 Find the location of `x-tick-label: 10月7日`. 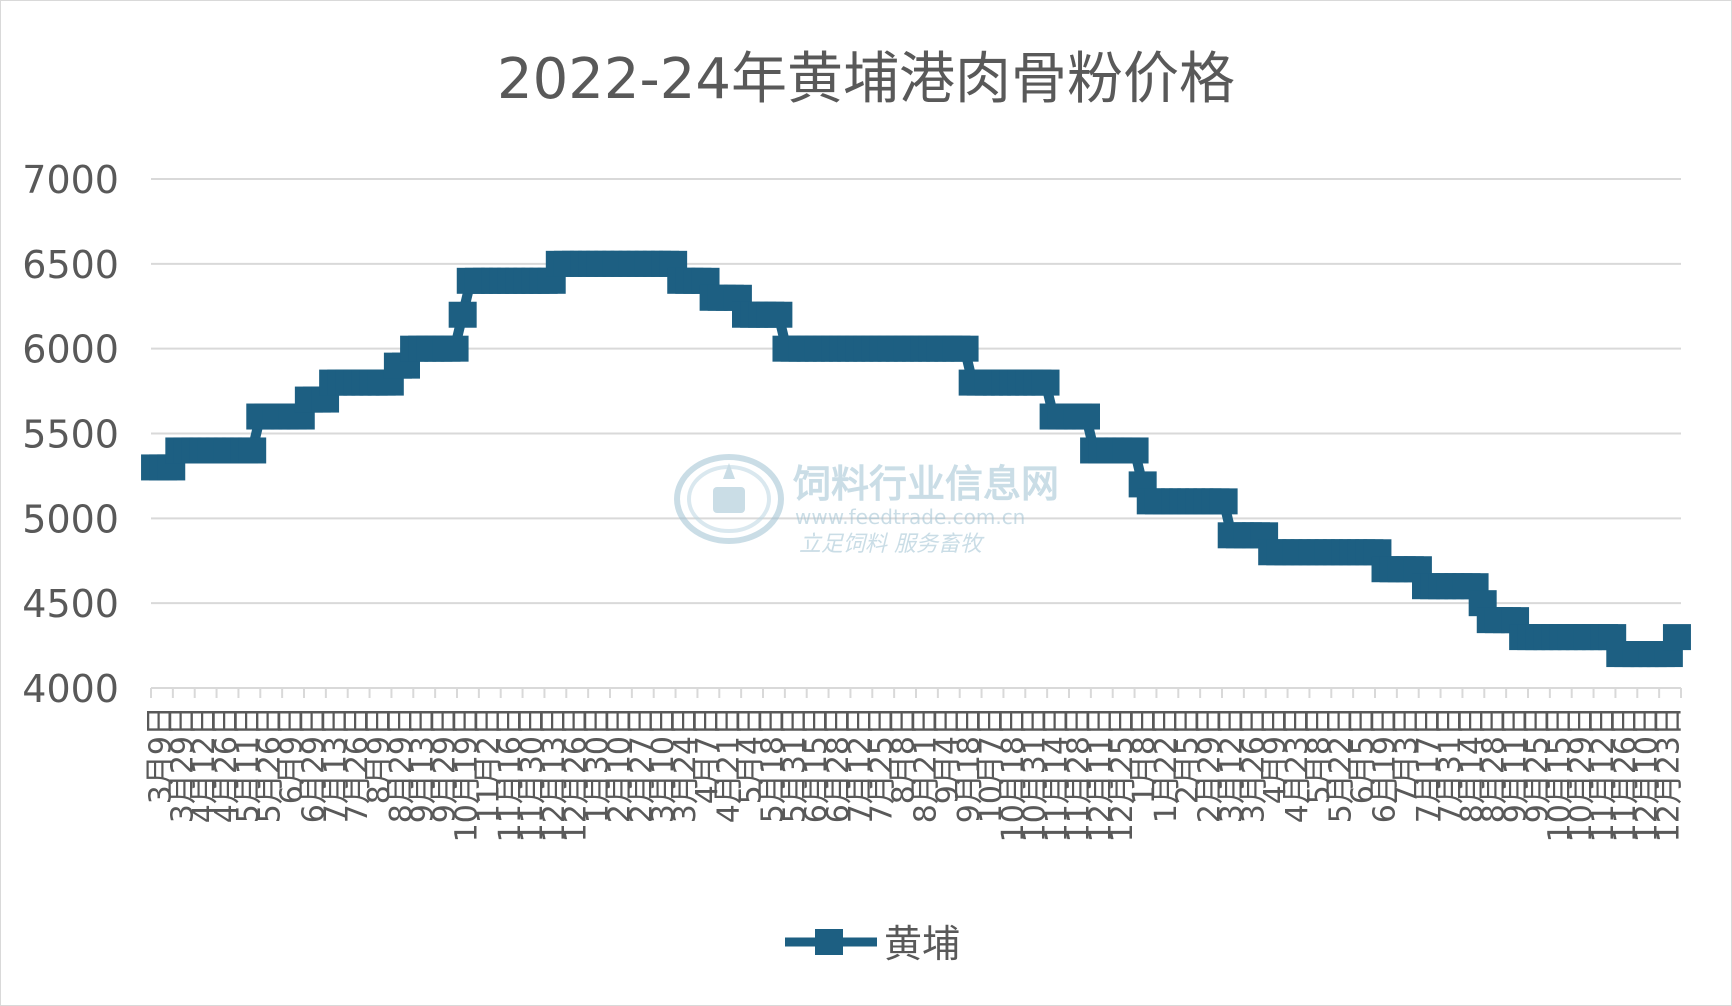

x-tick-label: 10月7日 is located at coordinates (991, 764).